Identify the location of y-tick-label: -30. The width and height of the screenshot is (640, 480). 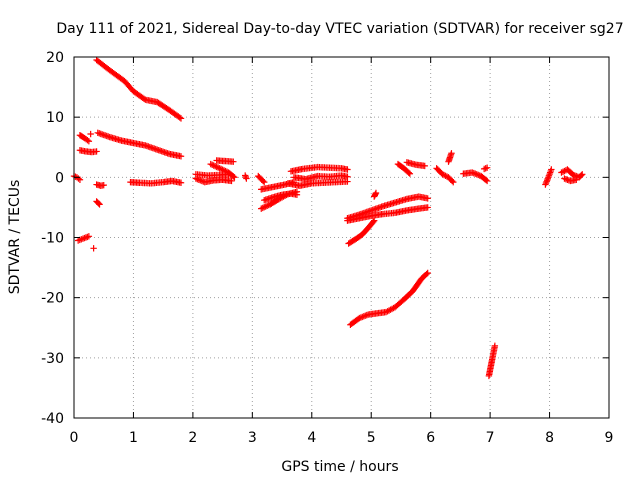
(52, 359).